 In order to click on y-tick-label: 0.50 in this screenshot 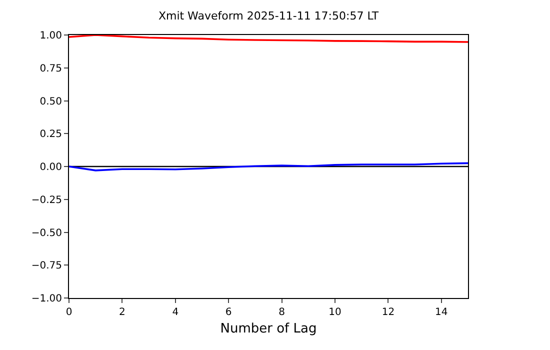, I will do `click(51, 102)`.